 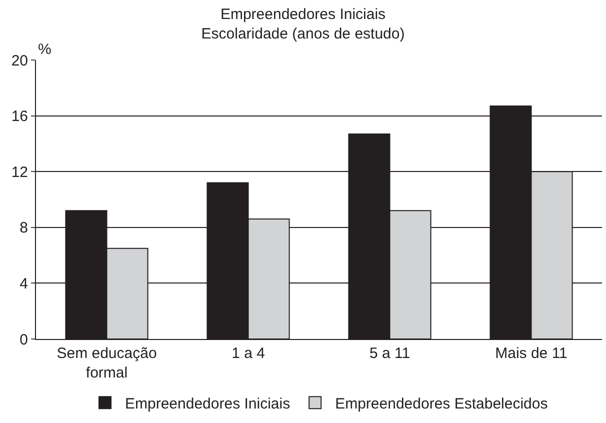 What do you see at coordinates (19, 172) in the screenshot?
I see `y-tick-label: 12` at bounding box center [19, 172].